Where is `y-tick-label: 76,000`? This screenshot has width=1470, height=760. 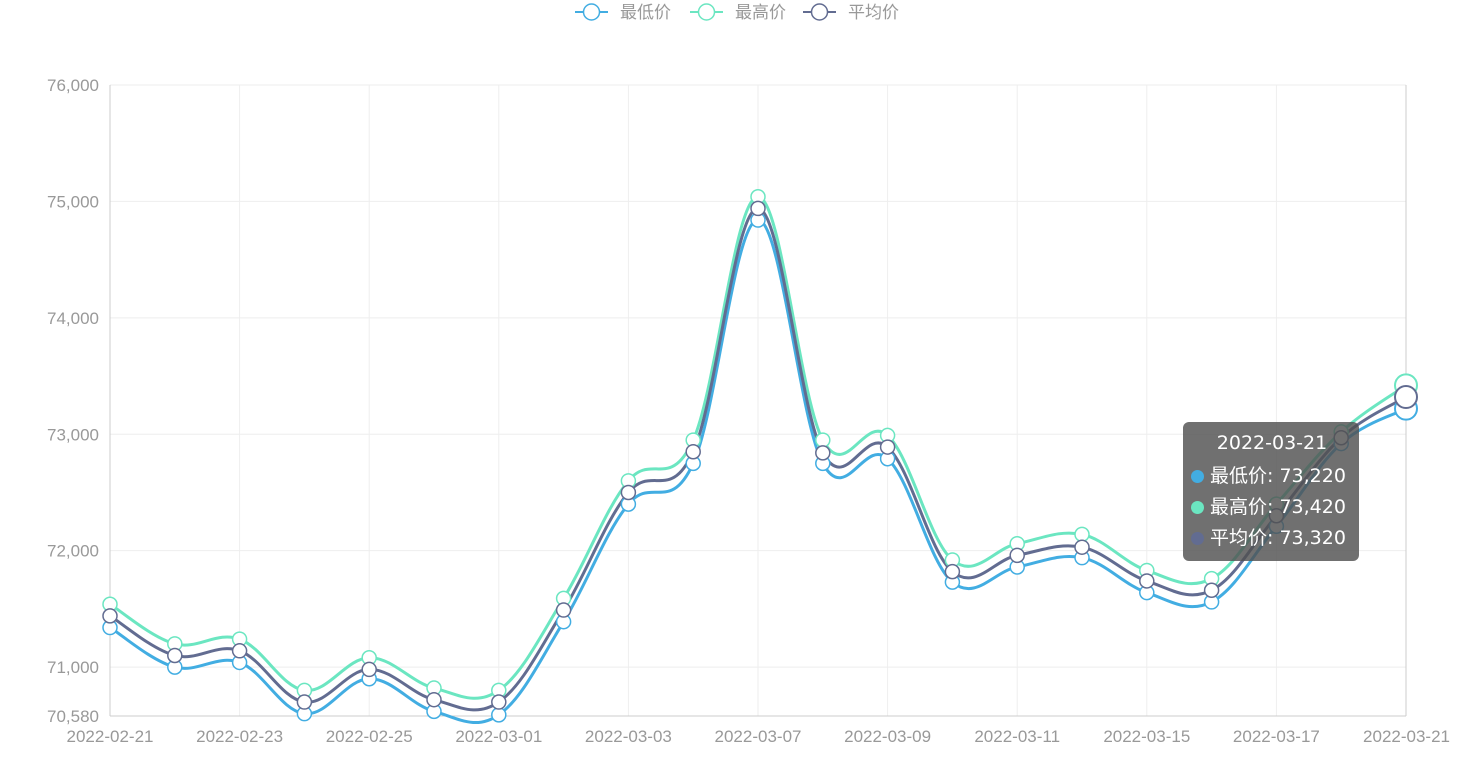 y-tick-label: 76,000 is located at coordinates (73, 85).